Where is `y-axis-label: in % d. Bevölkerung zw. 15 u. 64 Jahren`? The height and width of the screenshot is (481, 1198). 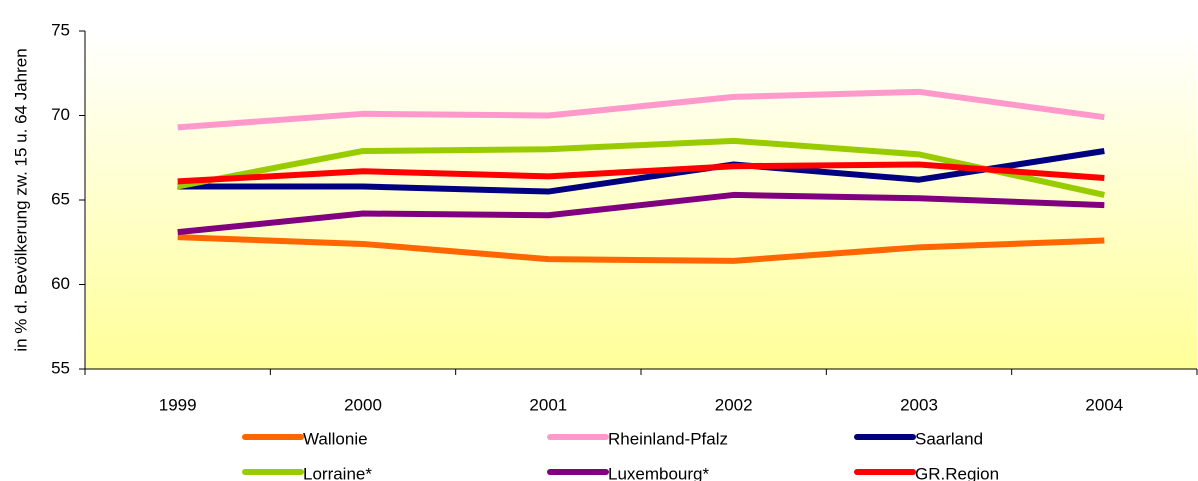
y-axis-label: in % d. Bevölkerung zw. 15 u. 64 Jahren is located at coordinates (20, 199).